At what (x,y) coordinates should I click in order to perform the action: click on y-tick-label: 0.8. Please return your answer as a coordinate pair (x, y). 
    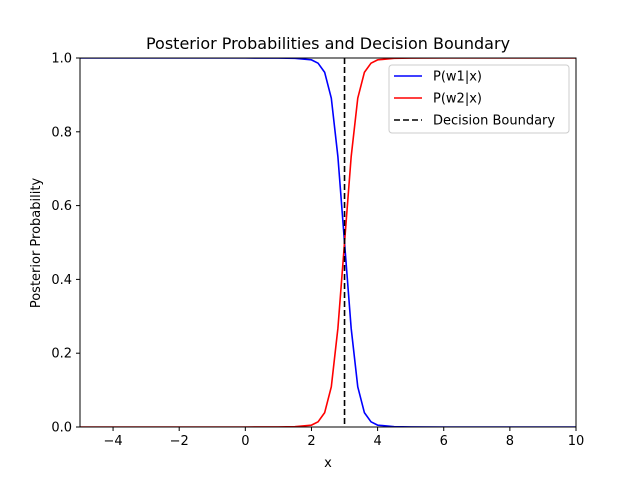
    Looking at the image, I should click on (61, 132).